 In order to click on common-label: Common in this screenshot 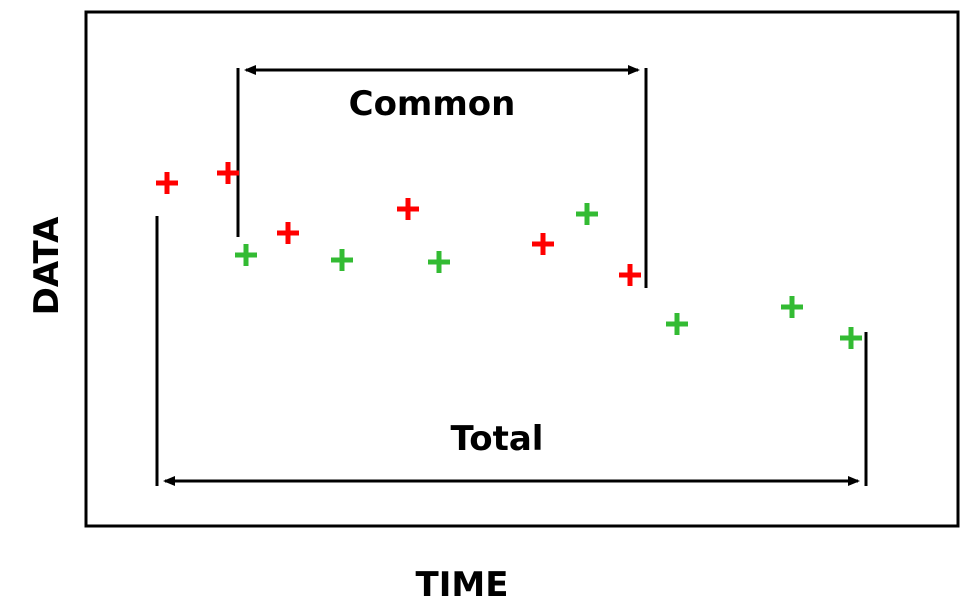, I will do `click(432, 104)`.